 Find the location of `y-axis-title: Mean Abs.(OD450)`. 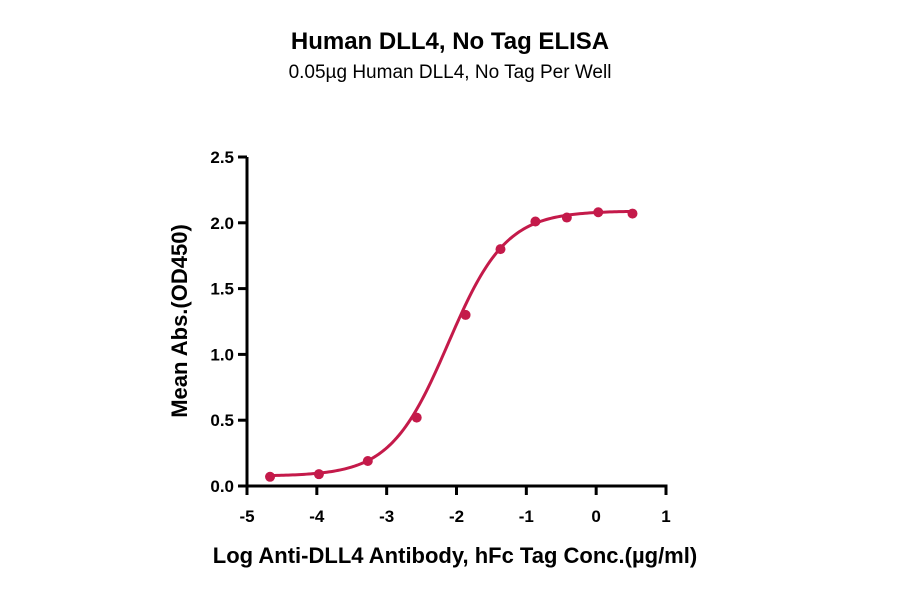

y-axis-title: Mean Abs.(OD450) is located at coordinates (179, 321).